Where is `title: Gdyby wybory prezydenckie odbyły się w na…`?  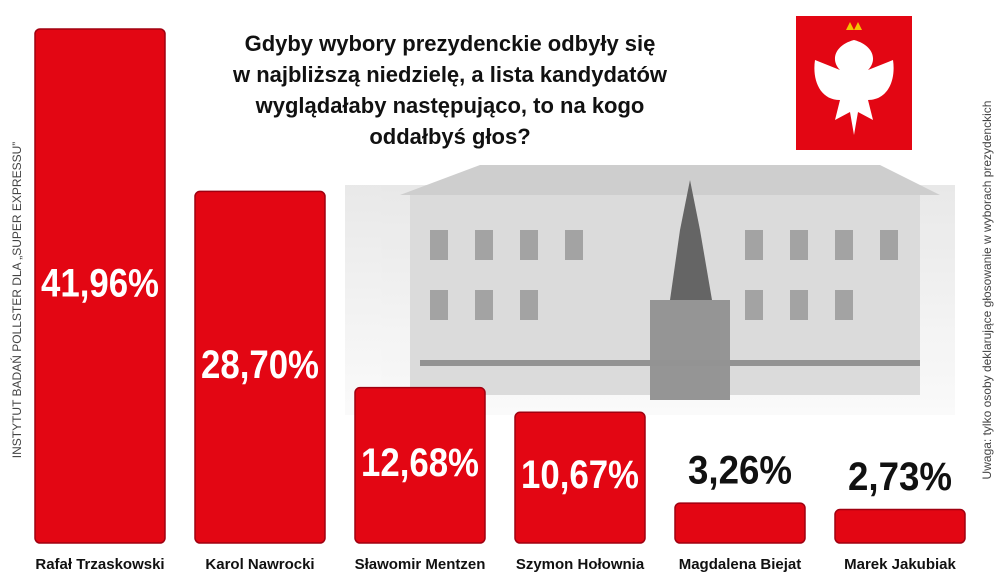 title: Gdyby wybory prezydenckie odbyły się w na… is located at coordinates (450, 90).